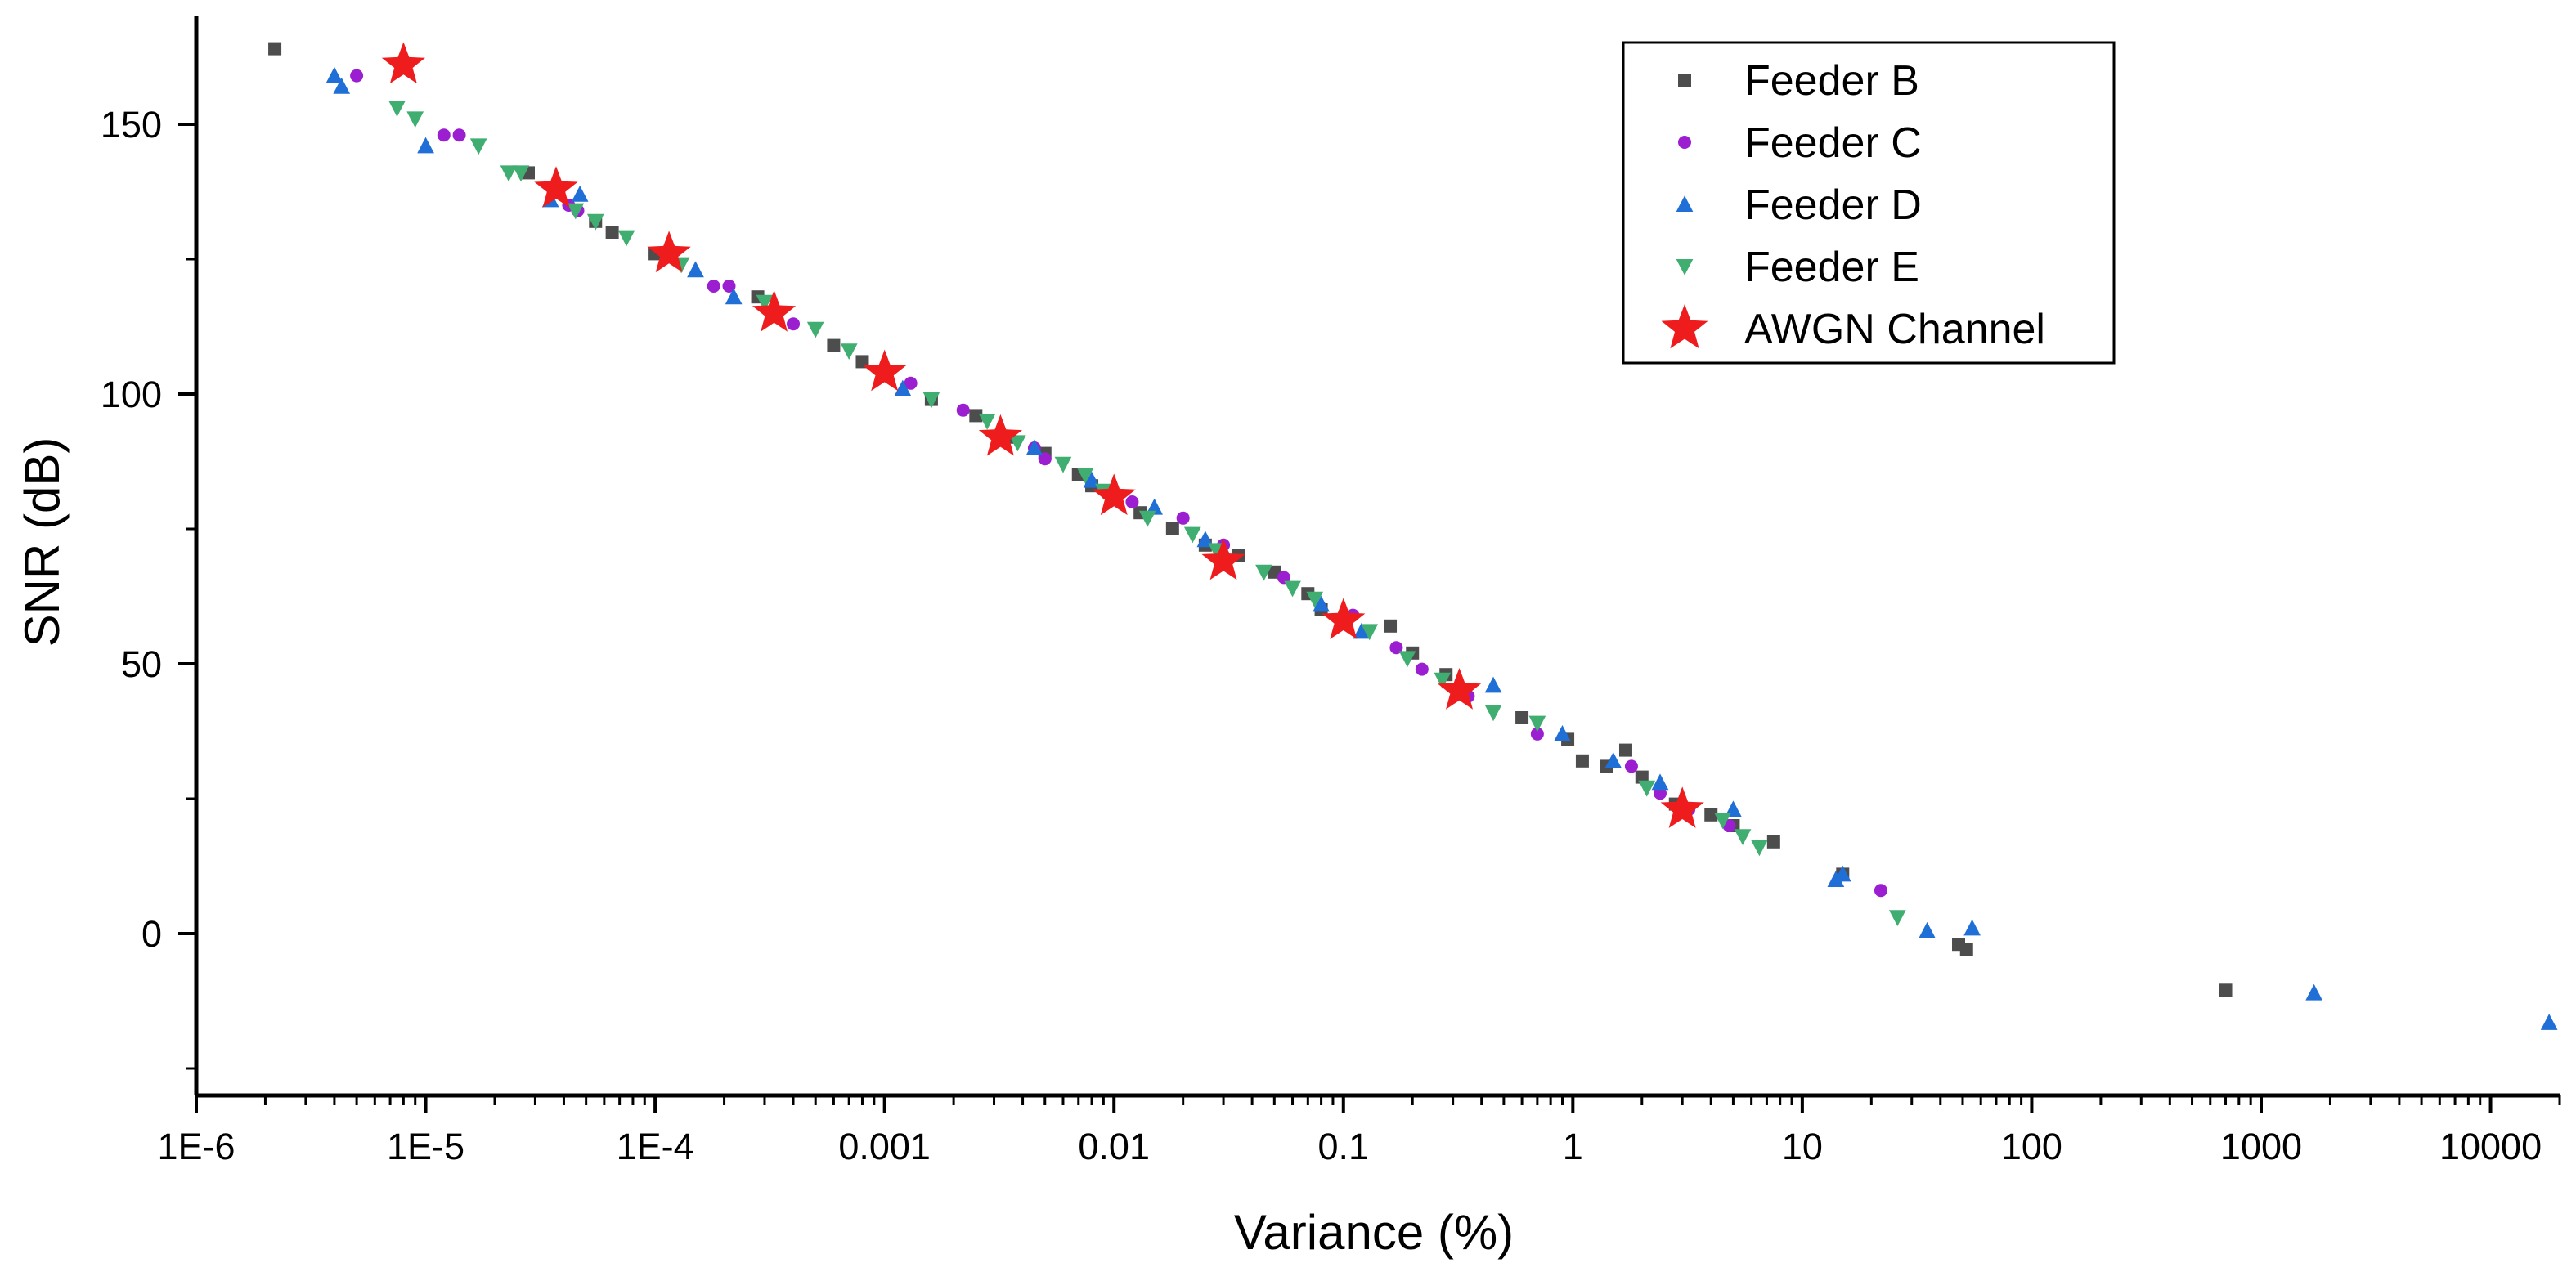 The height and width of the screenshot is (1281, 2576). I want to click on x-tick-label: 100, so click(2032, 1146).